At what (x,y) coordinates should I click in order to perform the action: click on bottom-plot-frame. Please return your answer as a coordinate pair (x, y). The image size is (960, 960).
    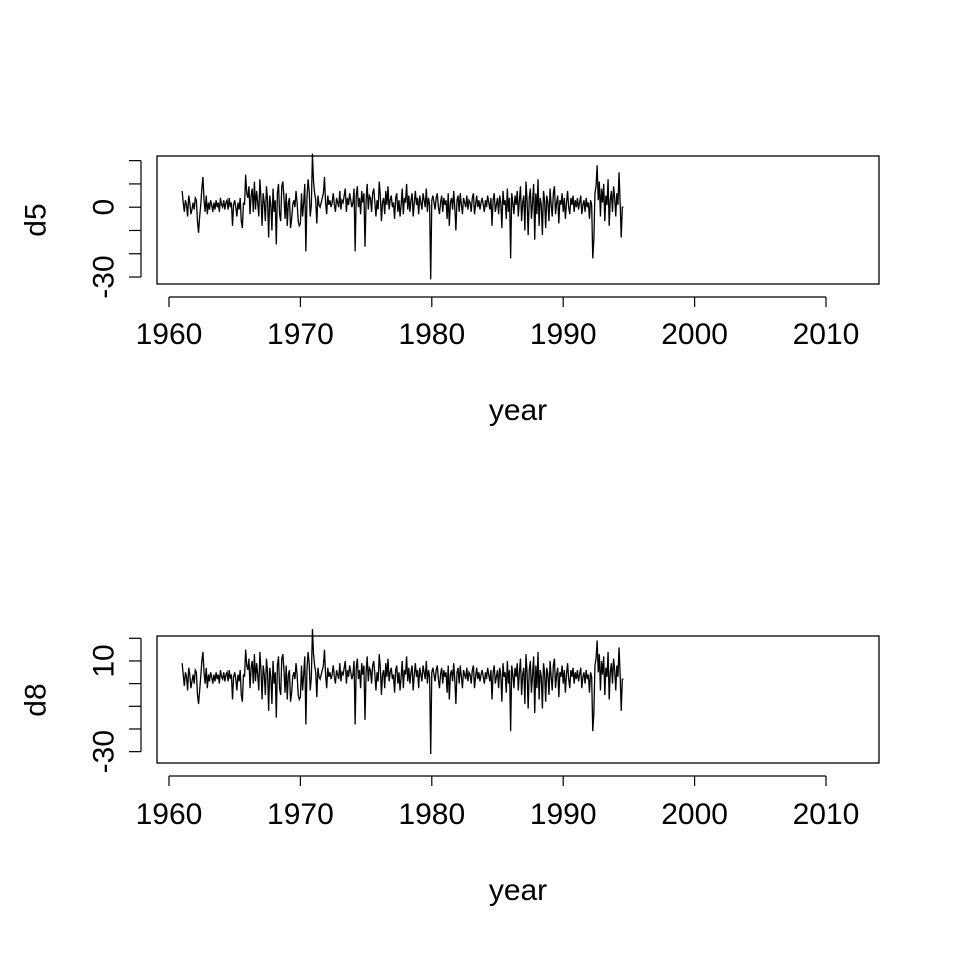
    Looking at the image, I should click on (518, 699).